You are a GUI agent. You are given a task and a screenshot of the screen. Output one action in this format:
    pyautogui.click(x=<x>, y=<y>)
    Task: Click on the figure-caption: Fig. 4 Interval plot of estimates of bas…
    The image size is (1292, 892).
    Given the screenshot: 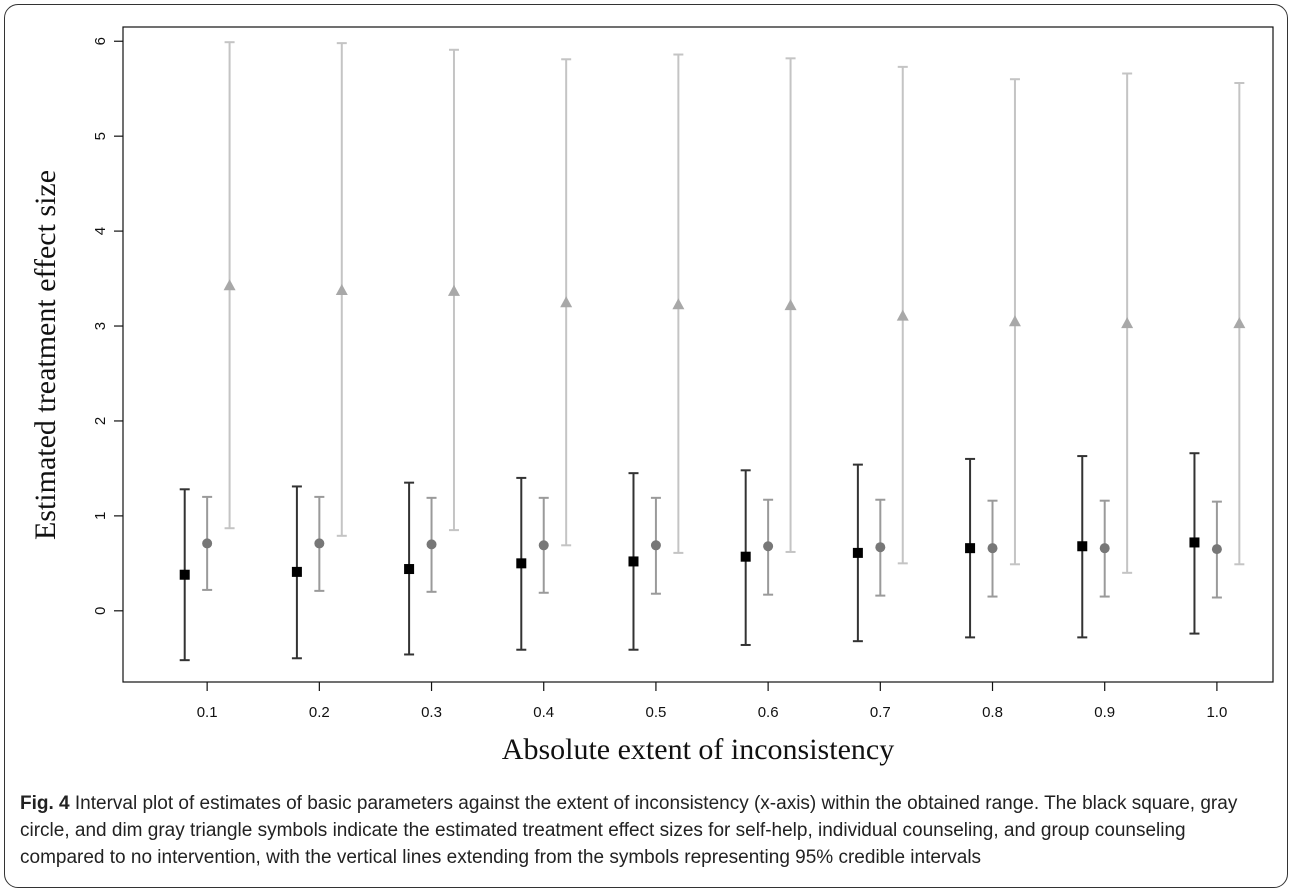 What is the action you would take?
    pyautogui.click(x=645, y=830)
    